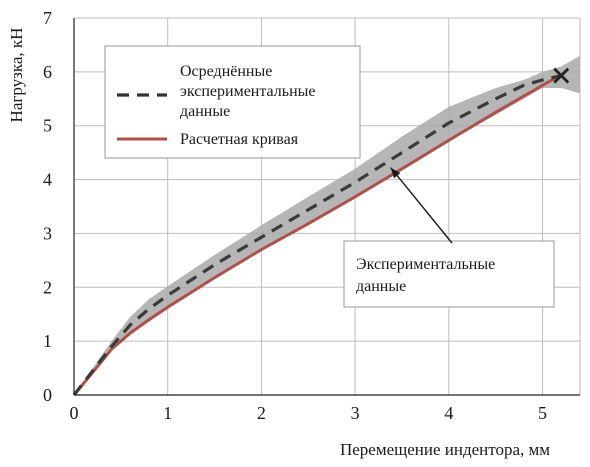 This screenshot has height=467, width=590. I want to click on annotation-text: Экспериментальные, so click(425, 264).